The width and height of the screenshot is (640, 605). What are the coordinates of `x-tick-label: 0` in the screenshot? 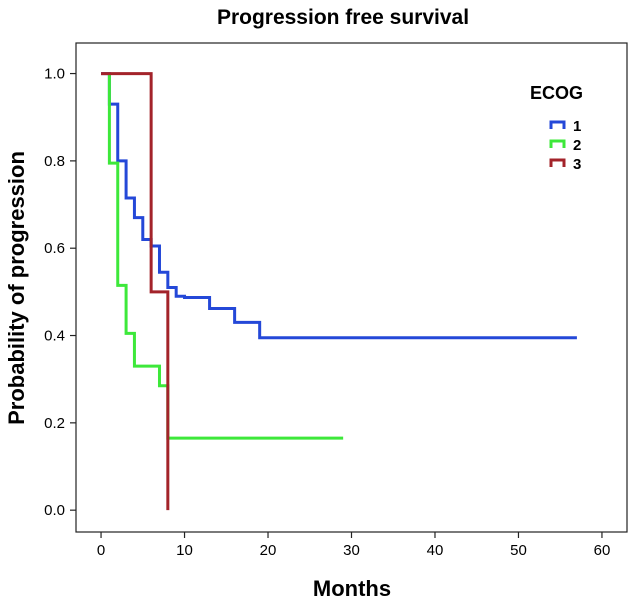 It's located at (101, 550).